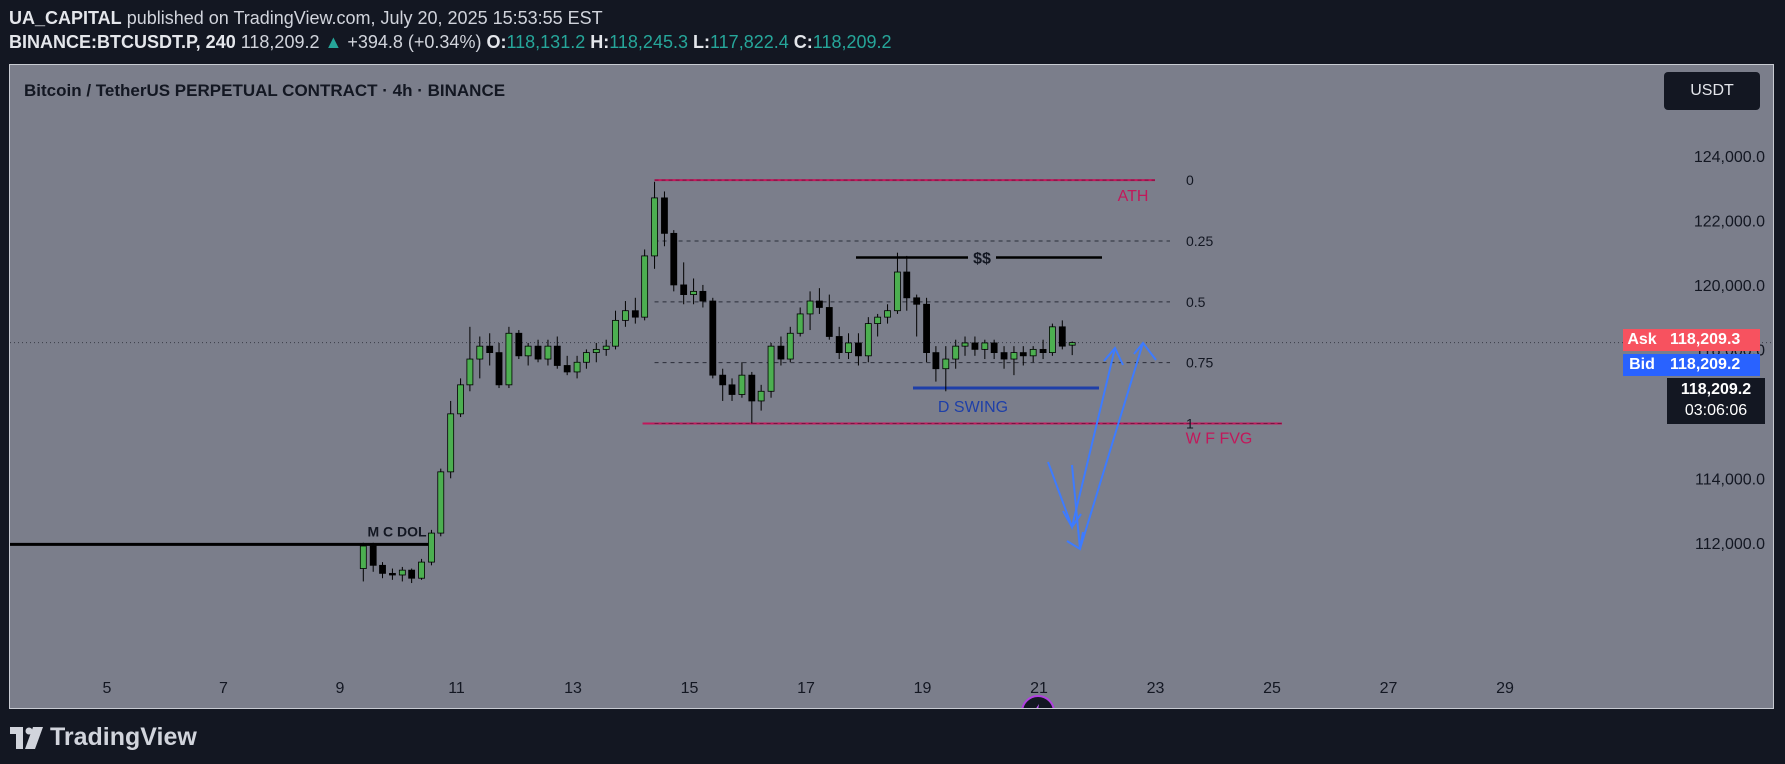  What do you see at coordinates (648, 42) in the screenshot?
I see `high-value: 118,245.3` at bounding box center [648, 42].